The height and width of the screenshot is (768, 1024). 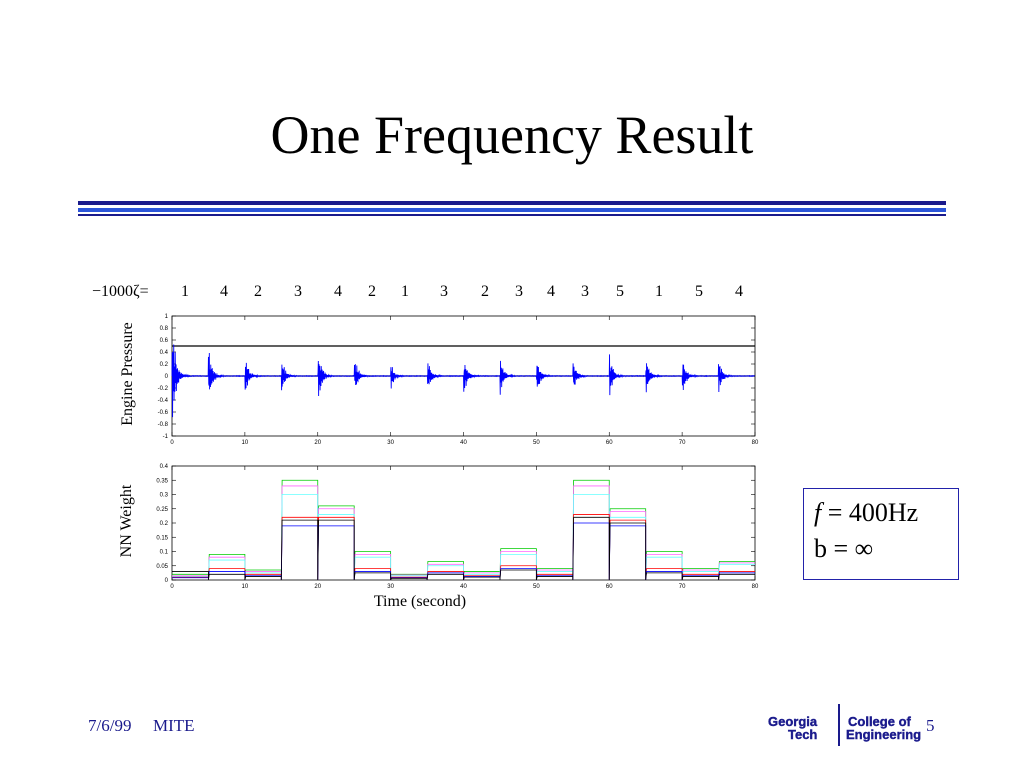 I want to click on weight-x-tick-label: 50, so click(x=536, y=587).